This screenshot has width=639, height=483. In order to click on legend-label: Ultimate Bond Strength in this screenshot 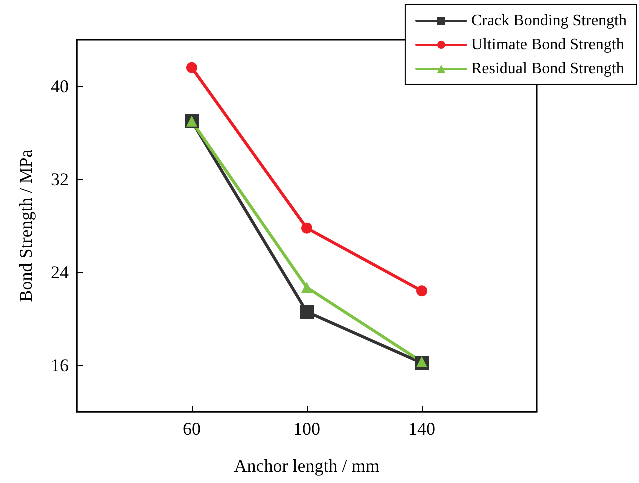, I will do `click(547, 45)`.